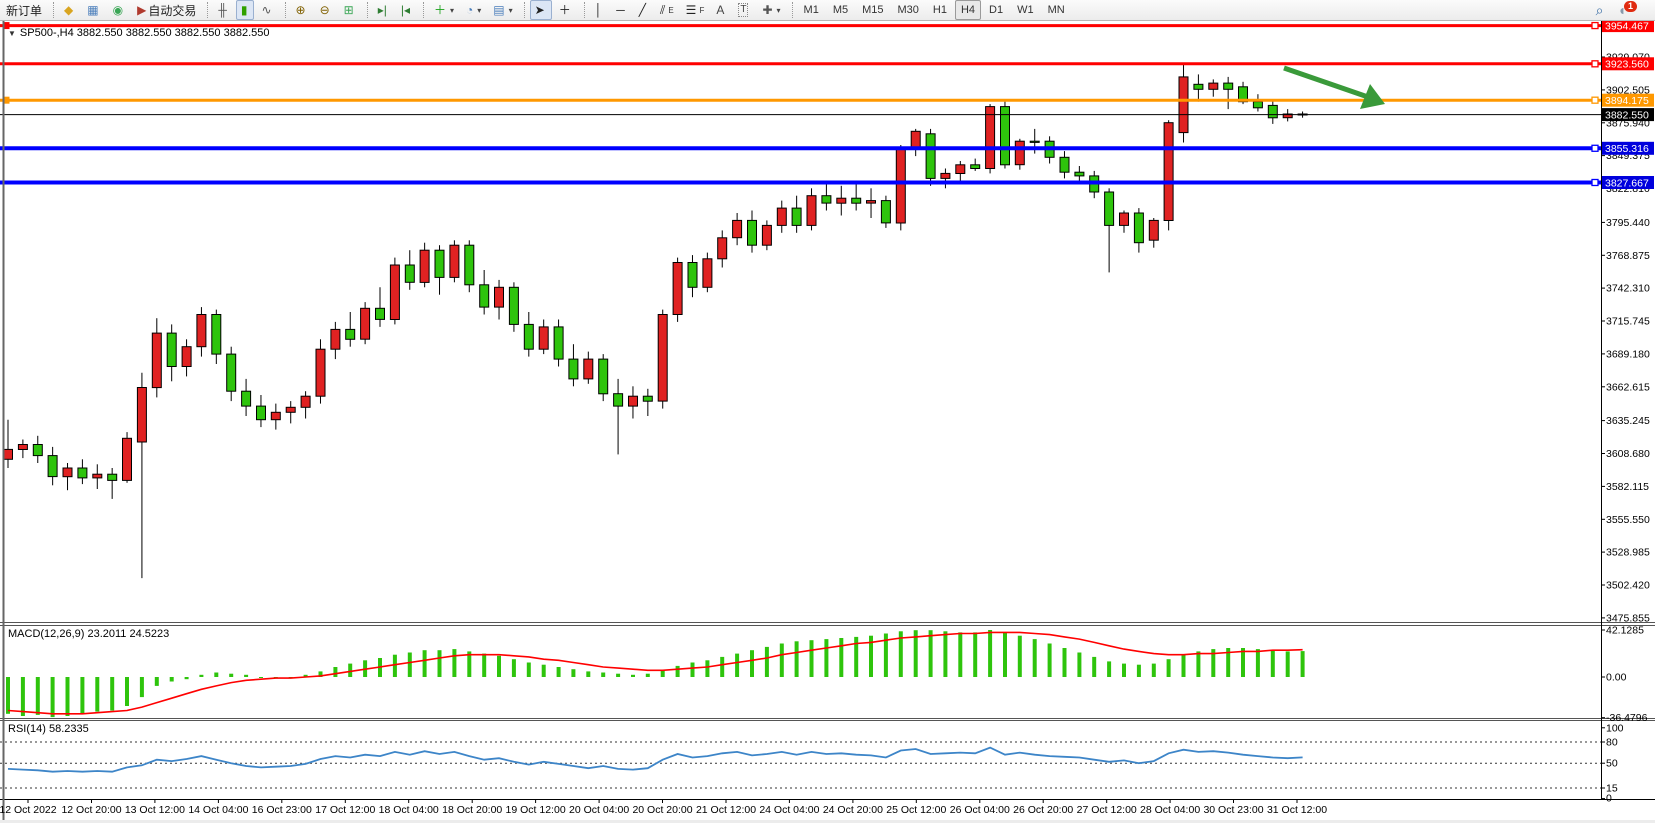 The image size is (1655, 823). Describe the element at coordinates (1601, 10) in the screenshot. I see `search-icon: ⌕` at that location.